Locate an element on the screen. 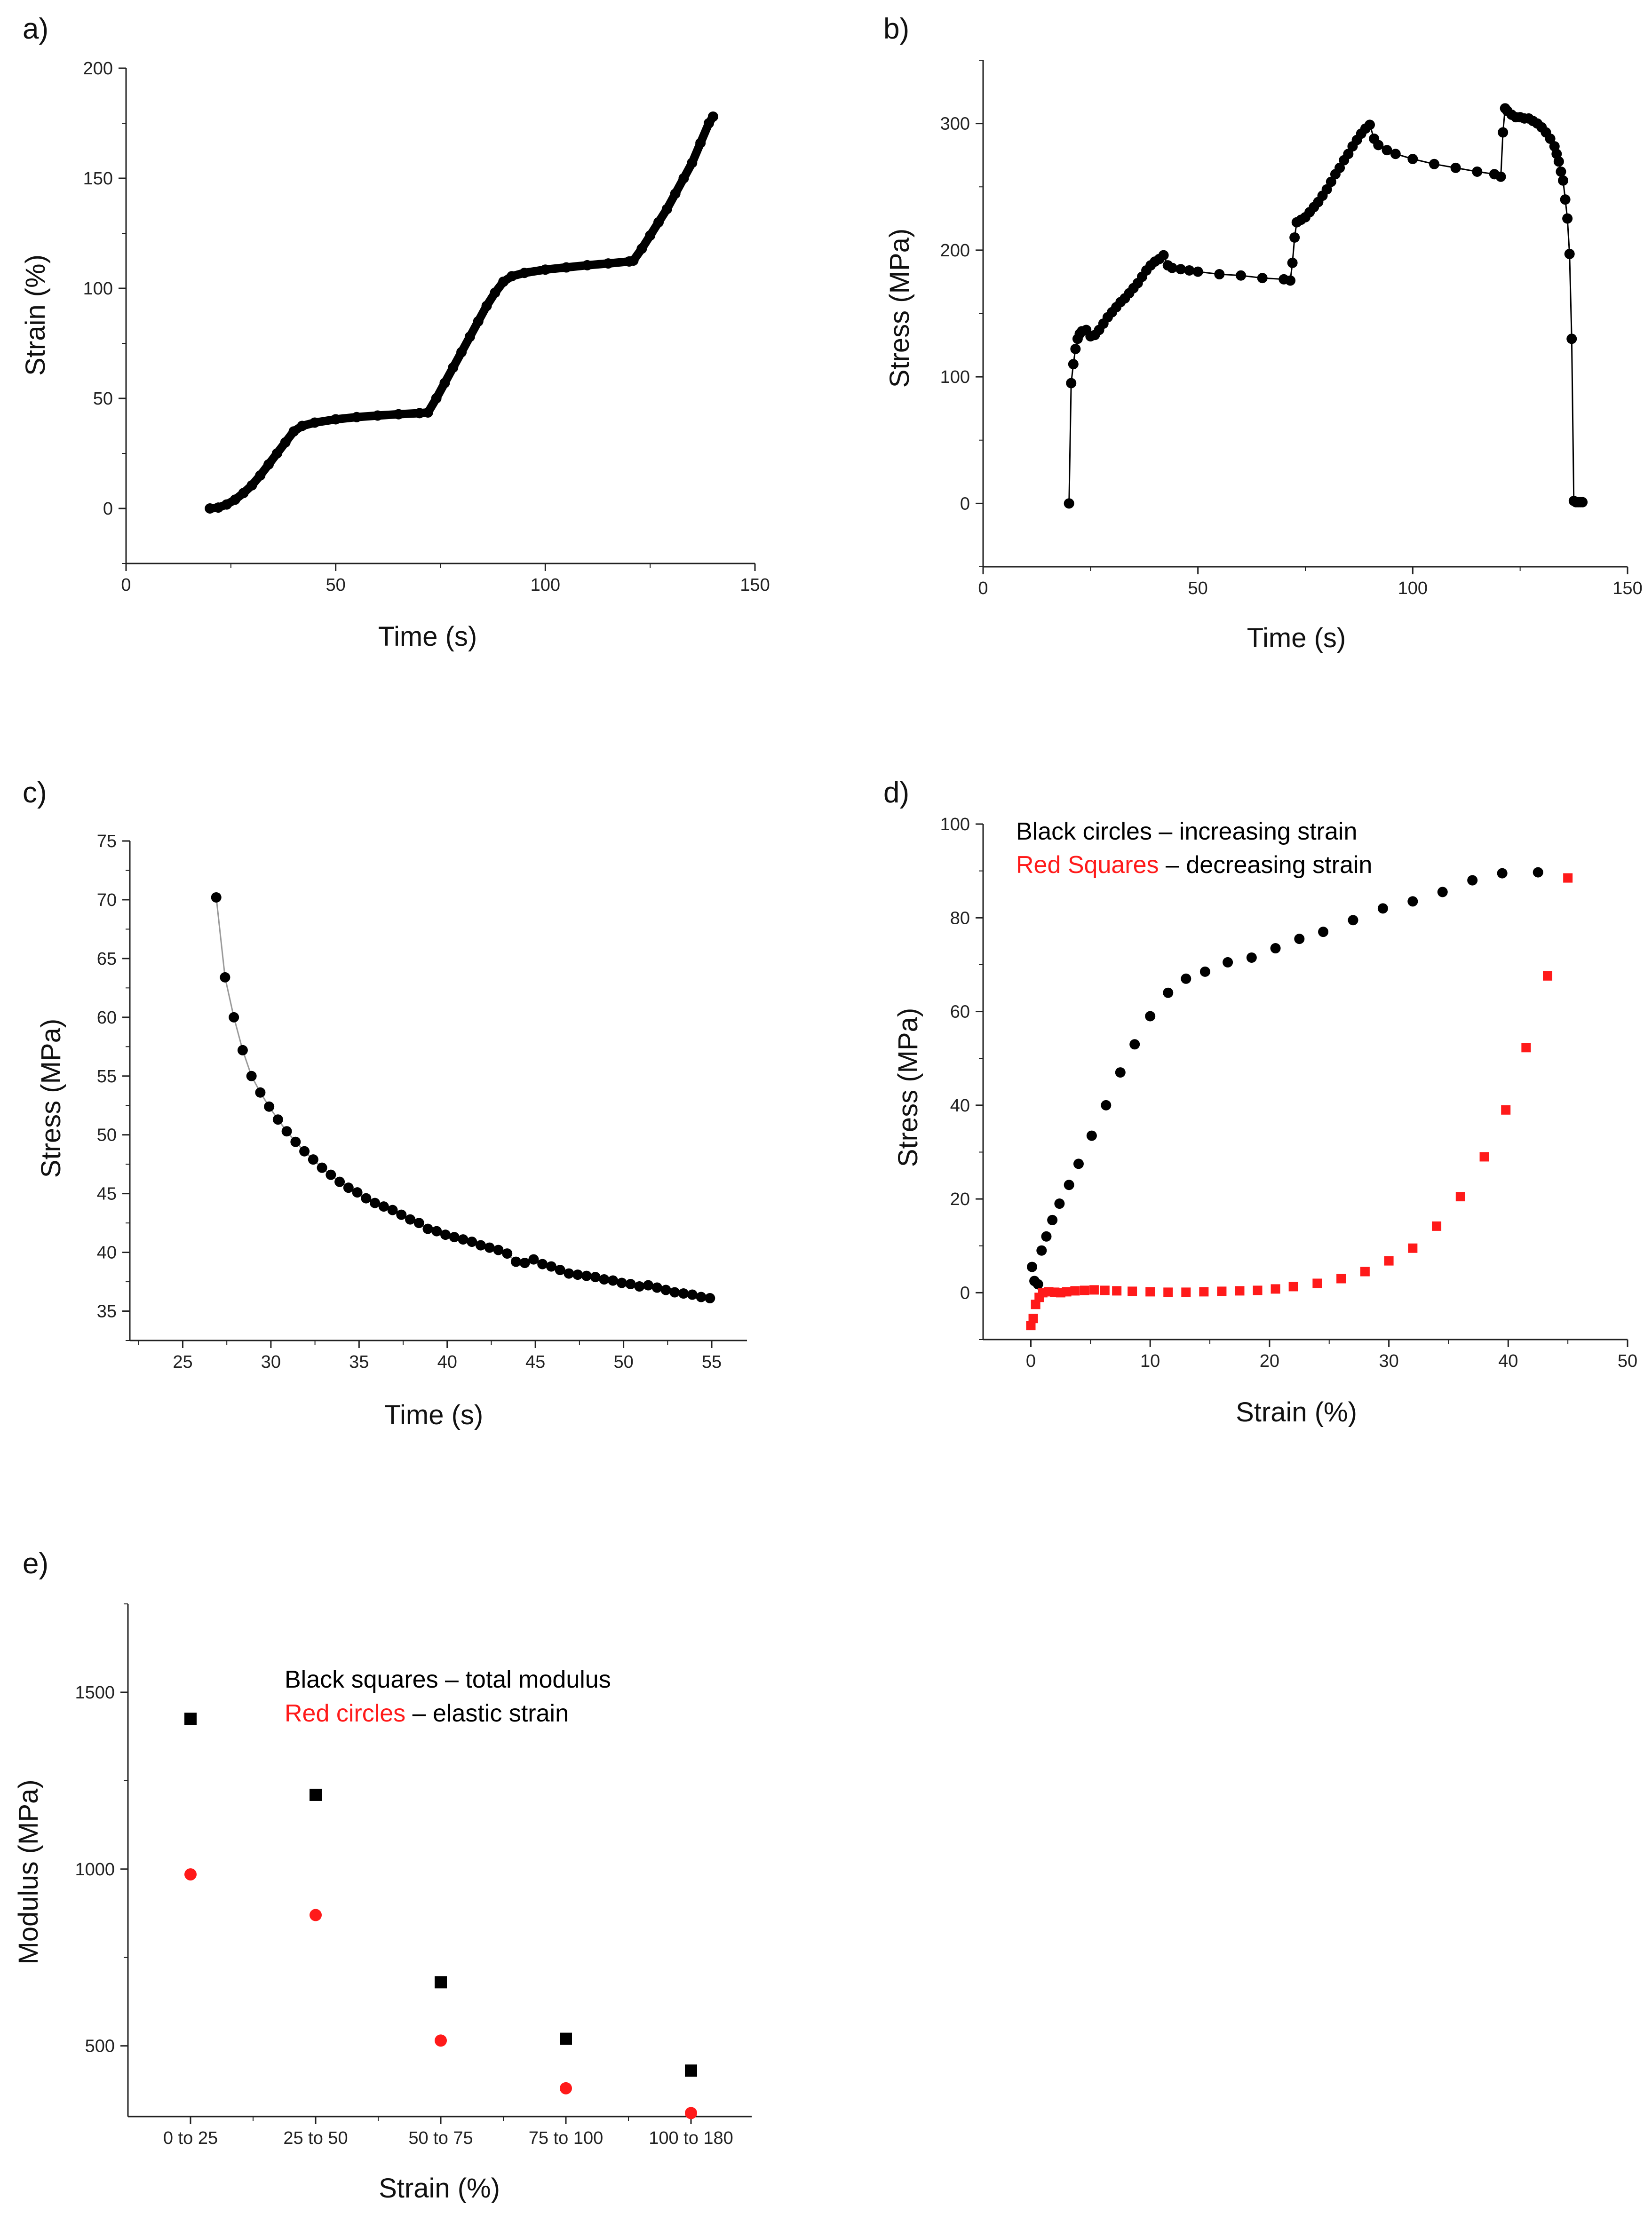  x-tick-label-c-5: 50 is located at coordinates (623, 1362).